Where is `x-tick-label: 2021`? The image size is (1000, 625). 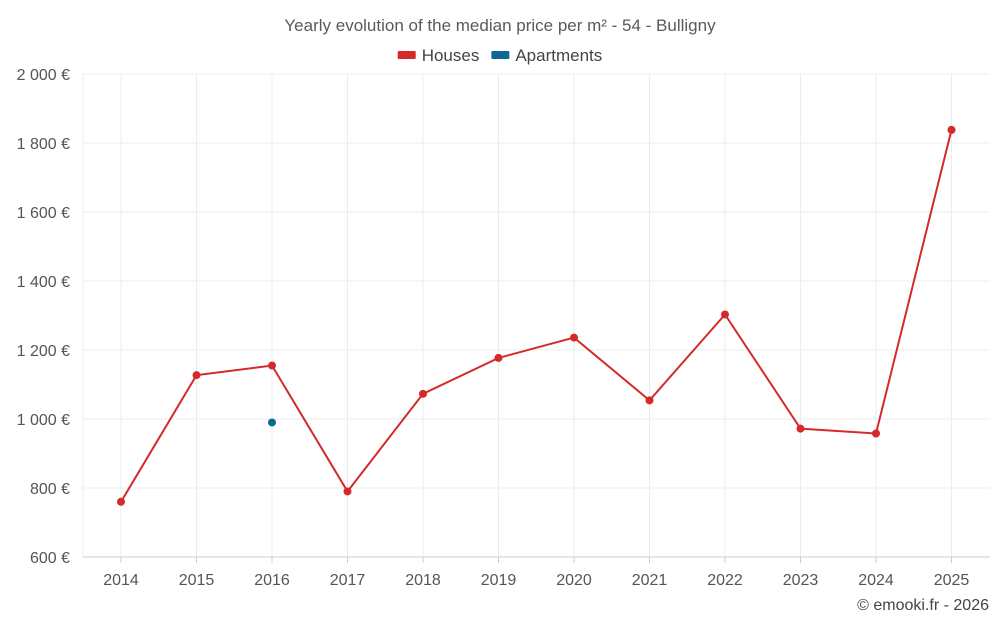
x-tick-label: 2021 is located at coordinates (650, 580).